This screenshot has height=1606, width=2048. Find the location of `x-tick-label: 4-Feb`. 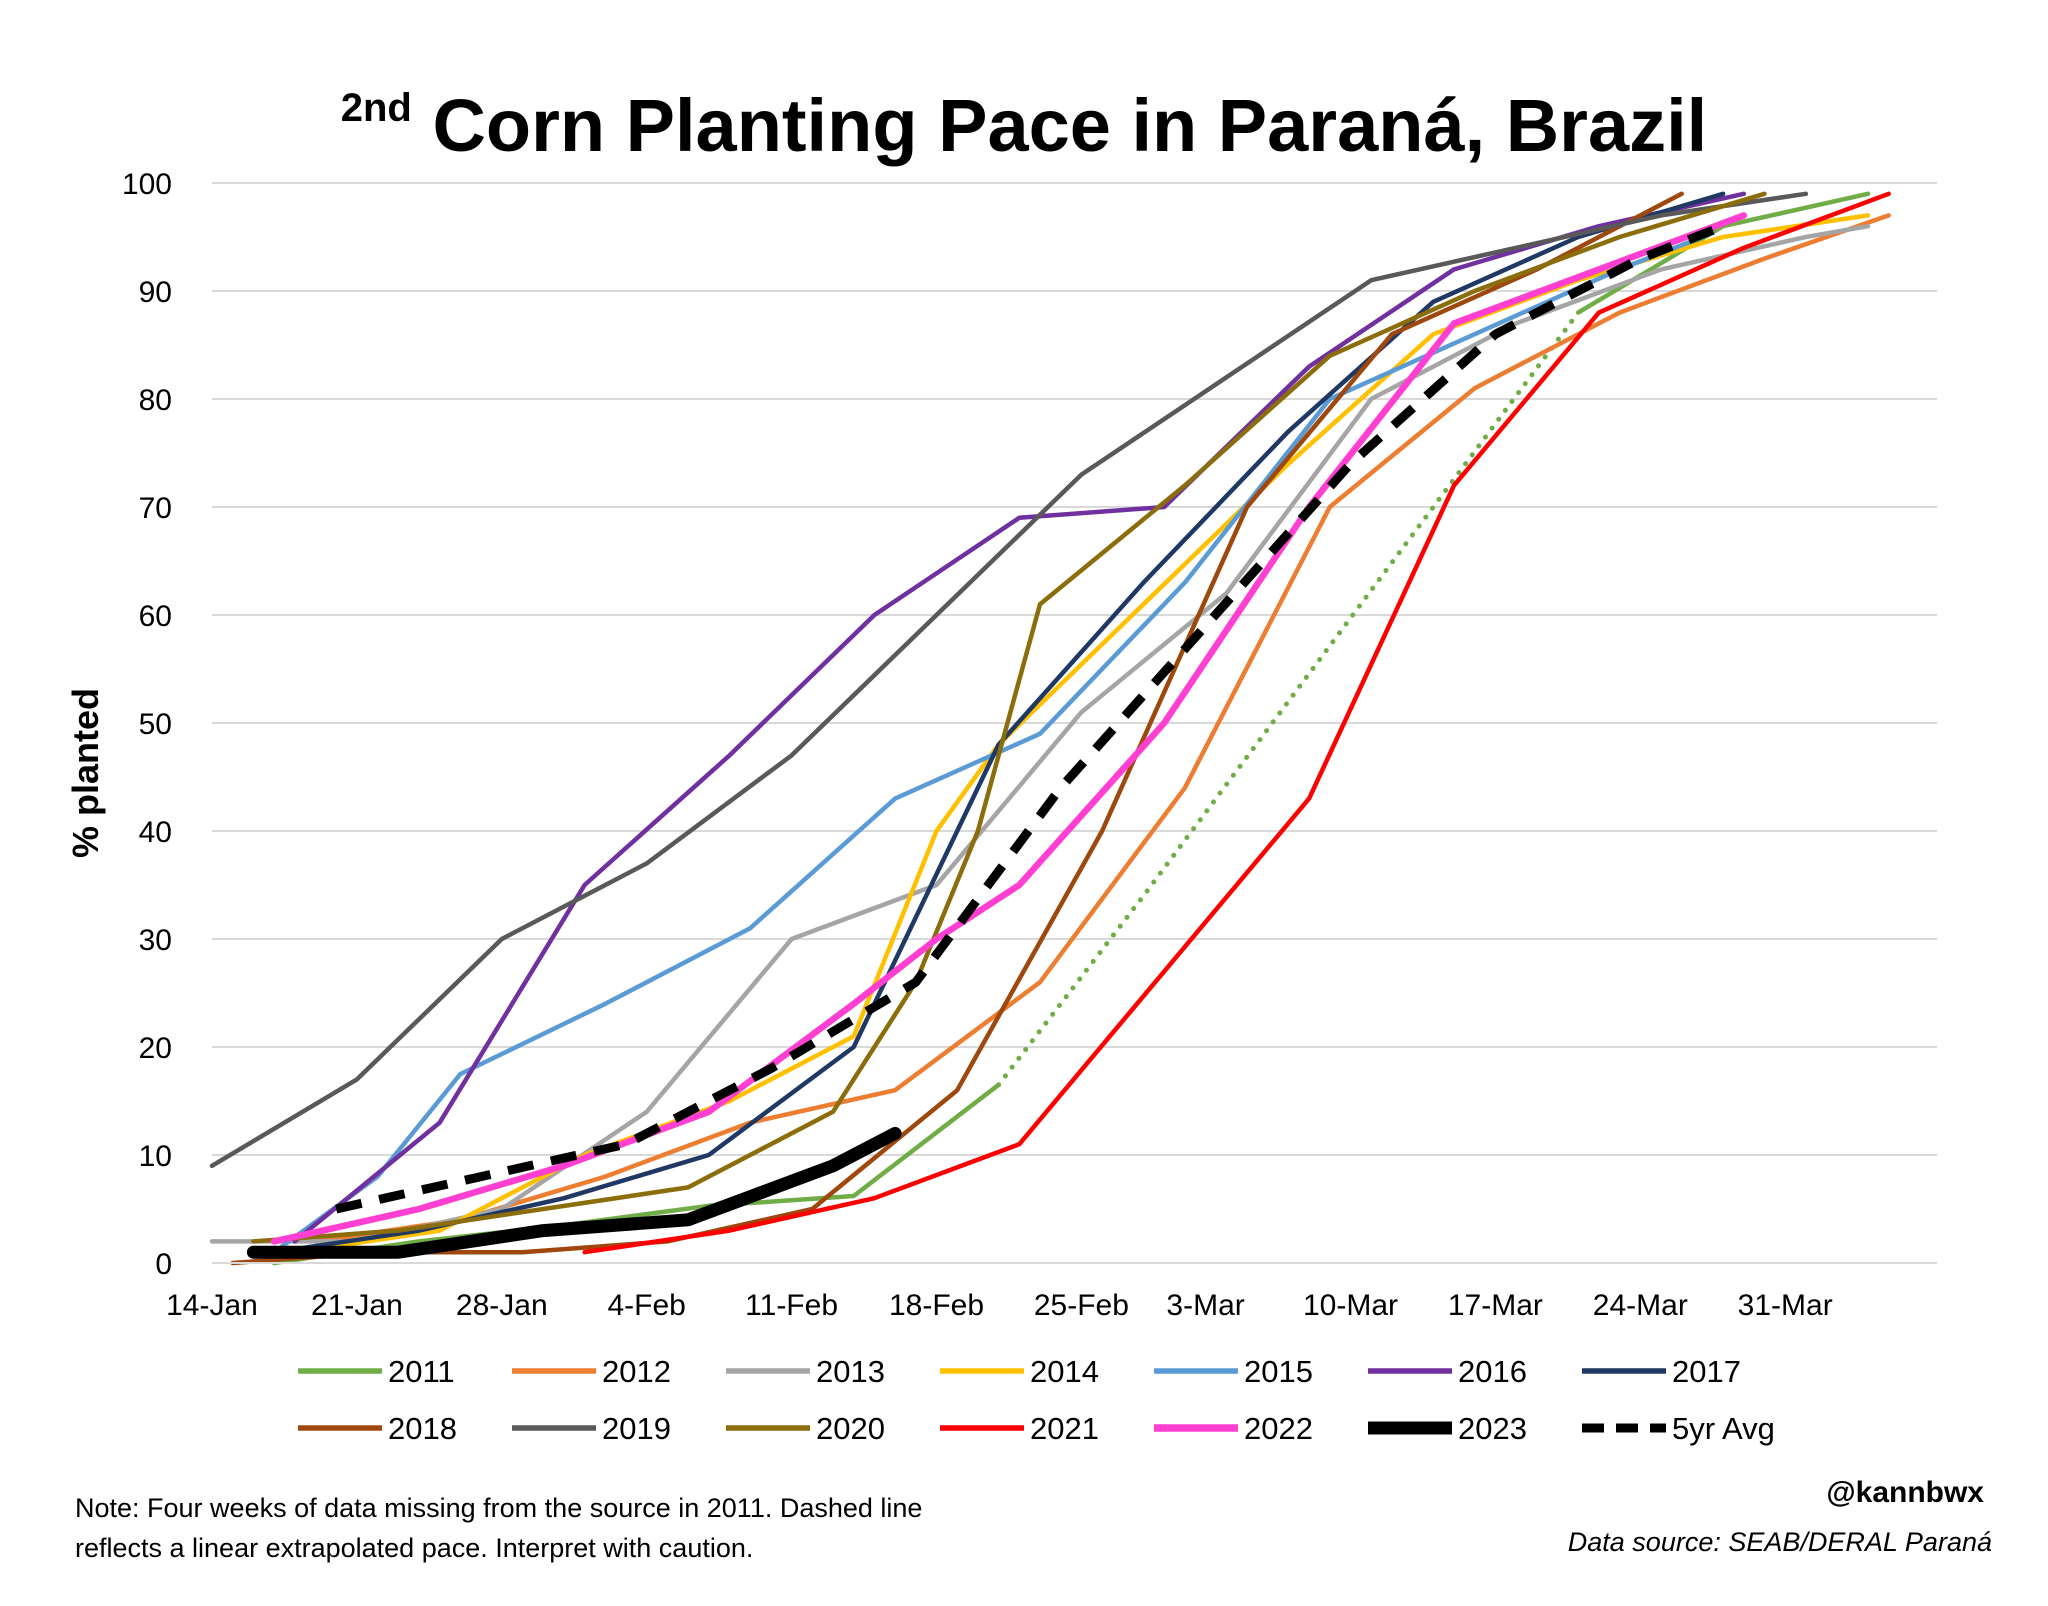

x-tick-label: 4-Feb is located at coordinates (647, 1305).